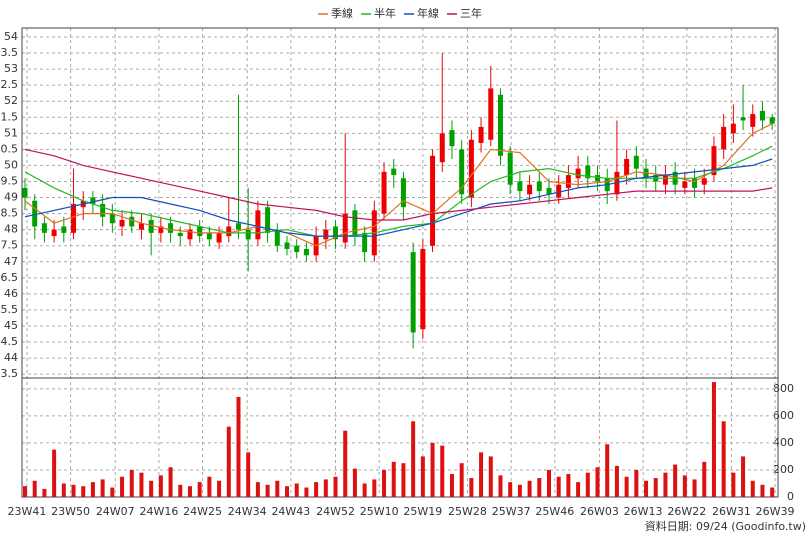 This screenshot has width=808, height=540. What do you see at coordinates (11, 229) in the screenshot?
I see `y-tick-label: 48` at bounding box center [11, 229].